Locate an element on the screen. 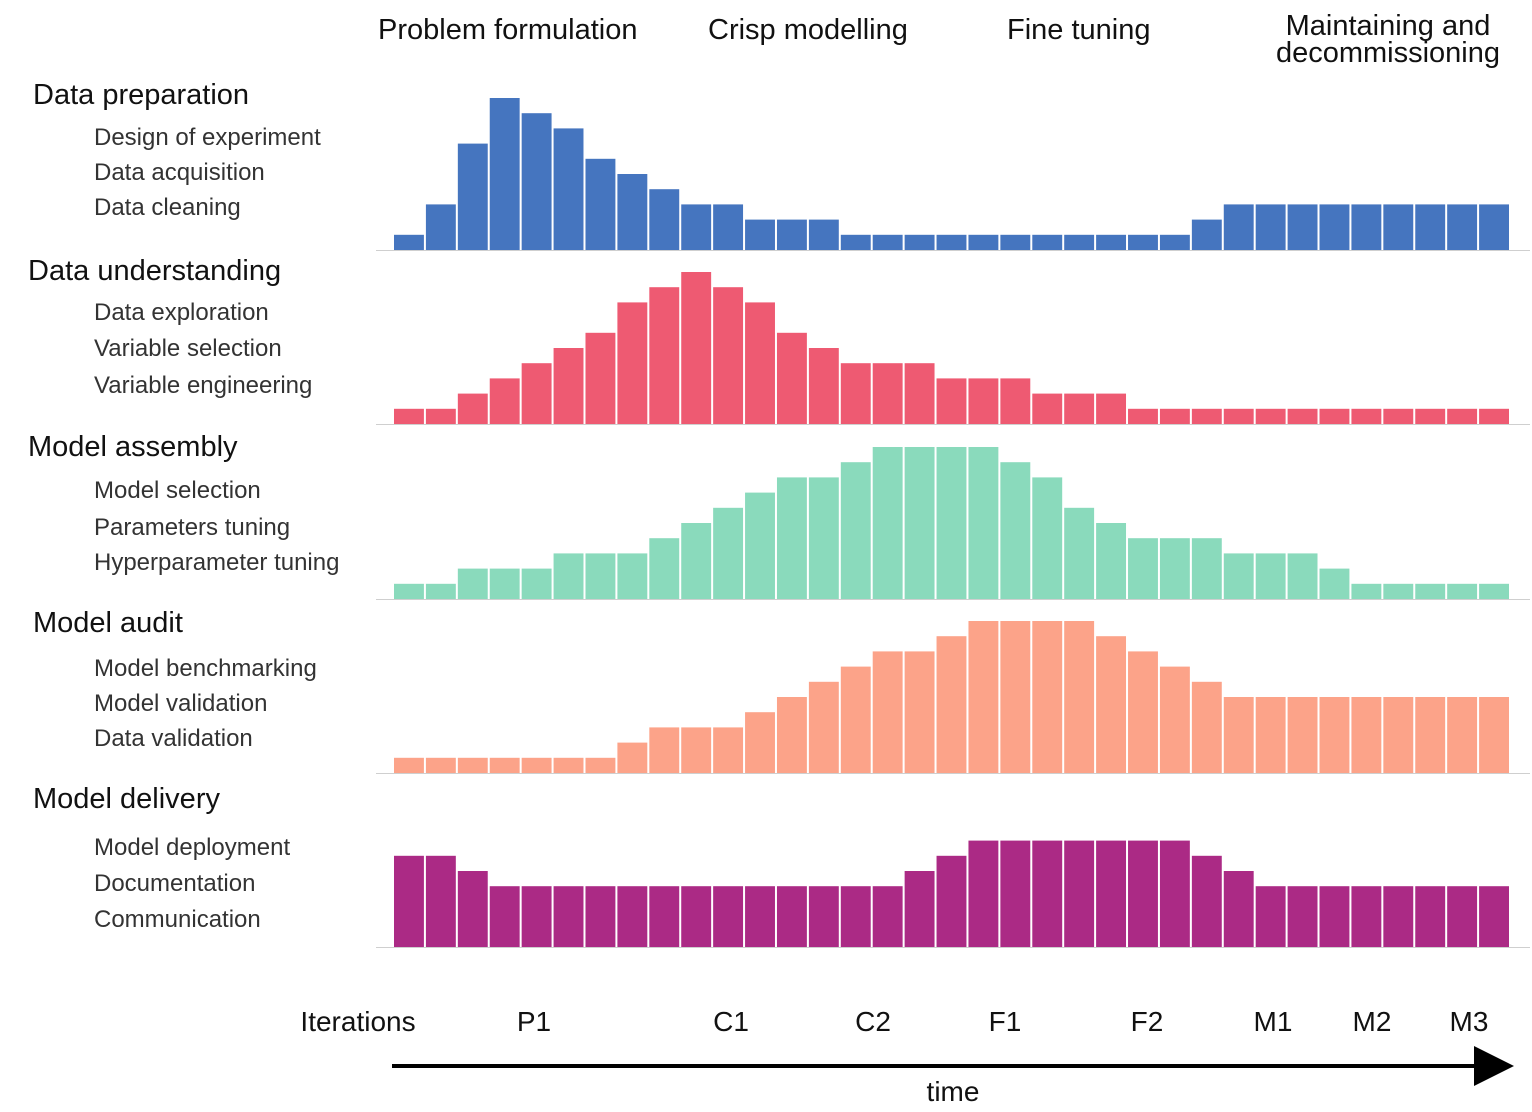  task-label: Data exploration is located at coordinates (181, 312).